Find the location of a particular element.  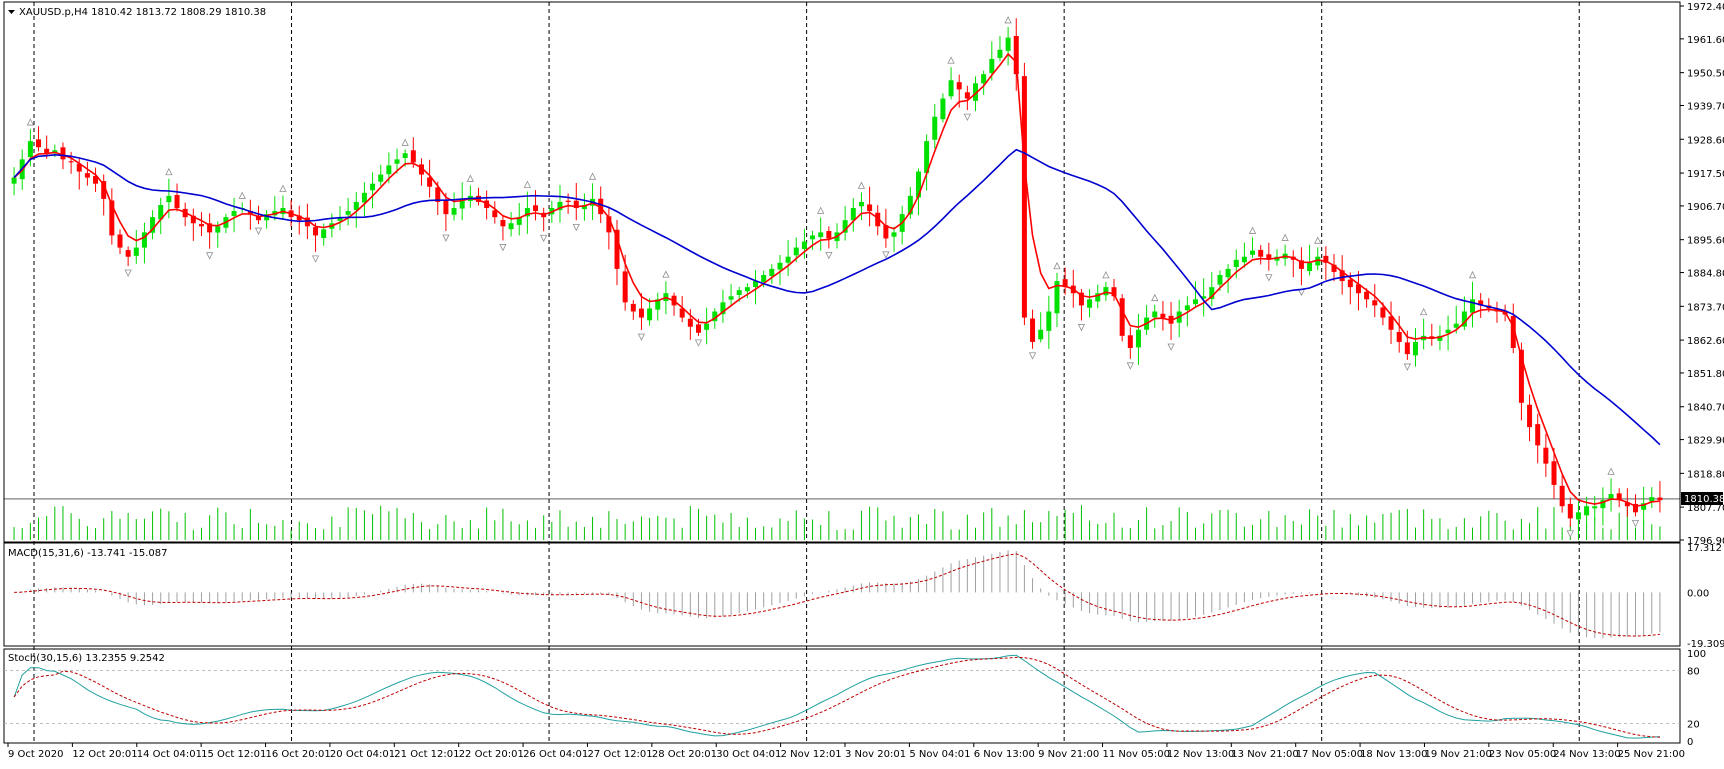

y-tick-label: 1818.80 is located at coordinates (1705, 474).